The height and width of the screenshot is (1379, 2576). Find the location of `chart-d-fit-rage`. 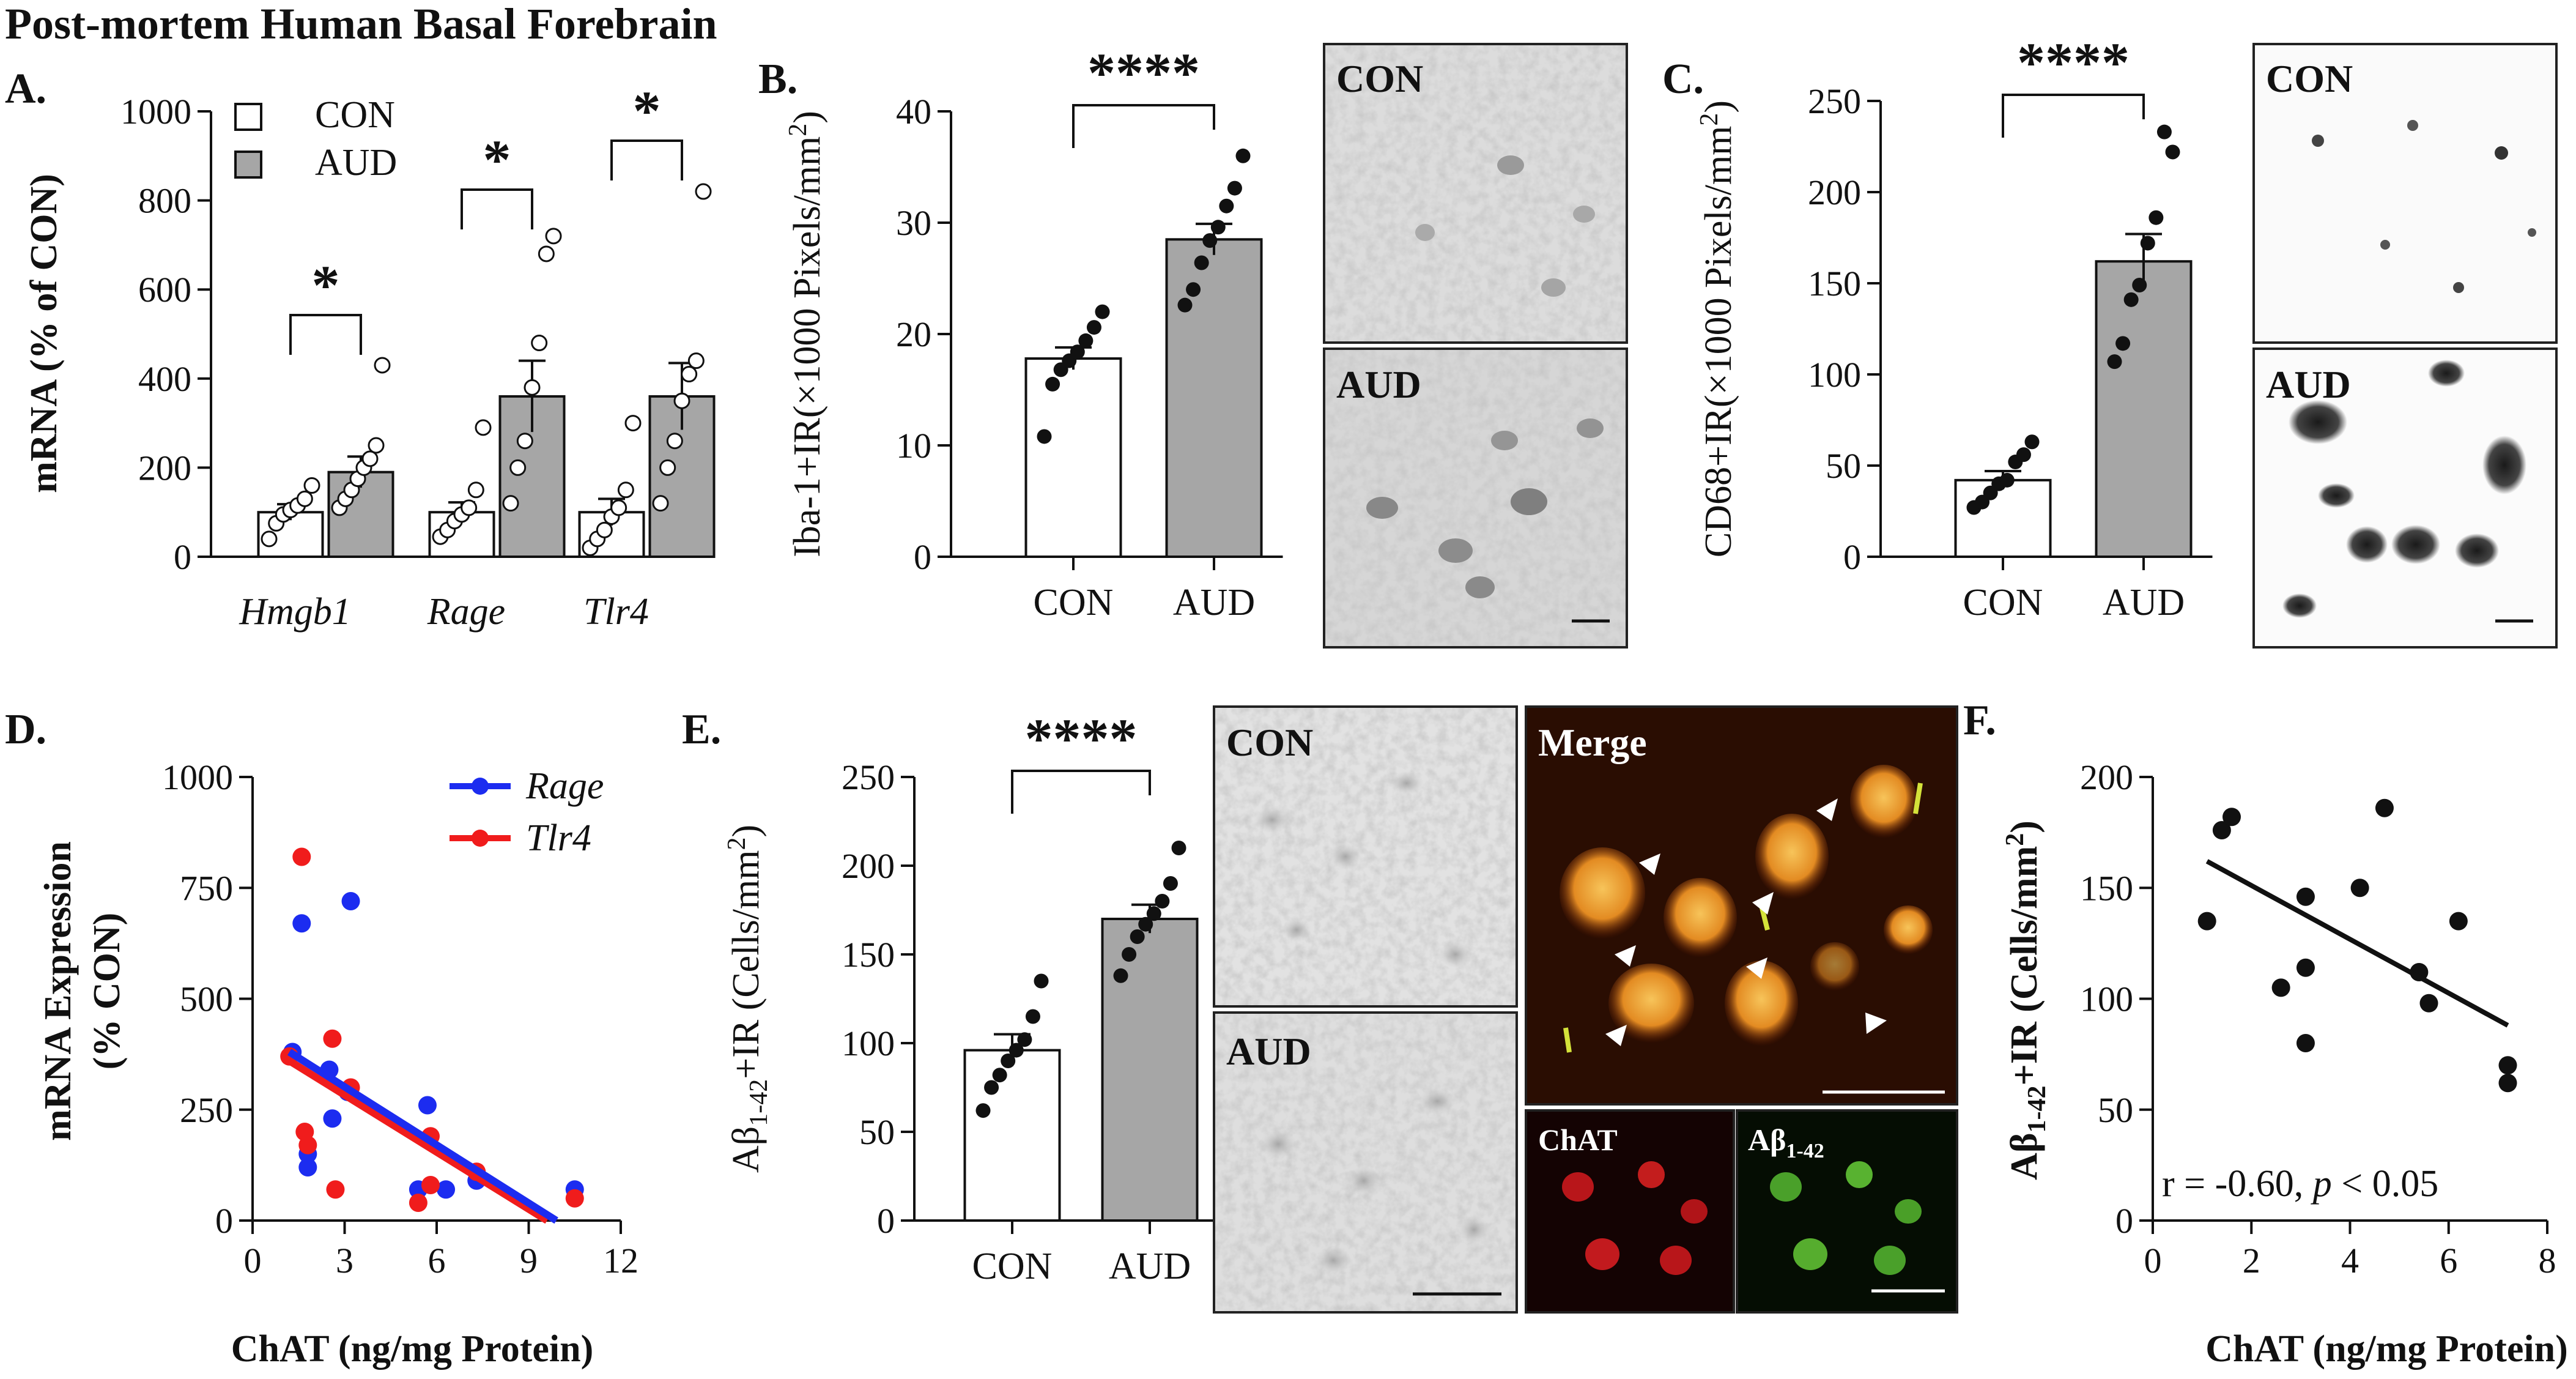

chart-d-fit-rage is located at coordinates (422, 1136).